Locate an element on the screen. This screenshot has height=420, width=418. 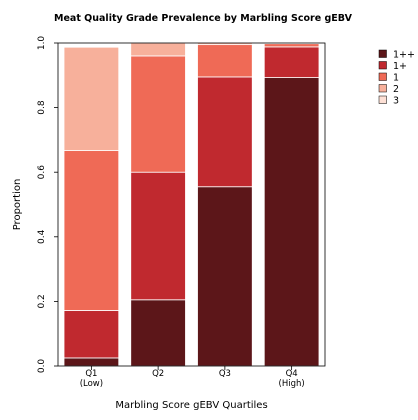
y-tick-label: 0.8 is located at coordinates (42, 107).